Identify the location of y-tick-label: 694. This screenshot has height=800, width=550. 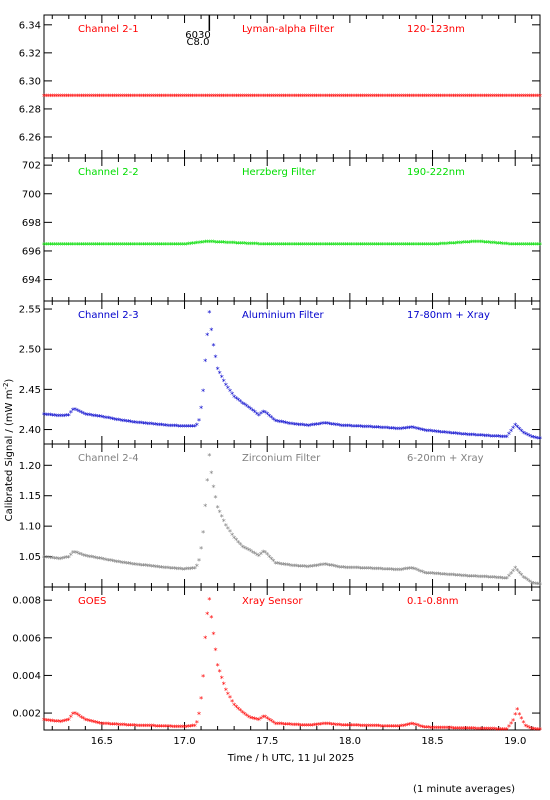
(31, 280).